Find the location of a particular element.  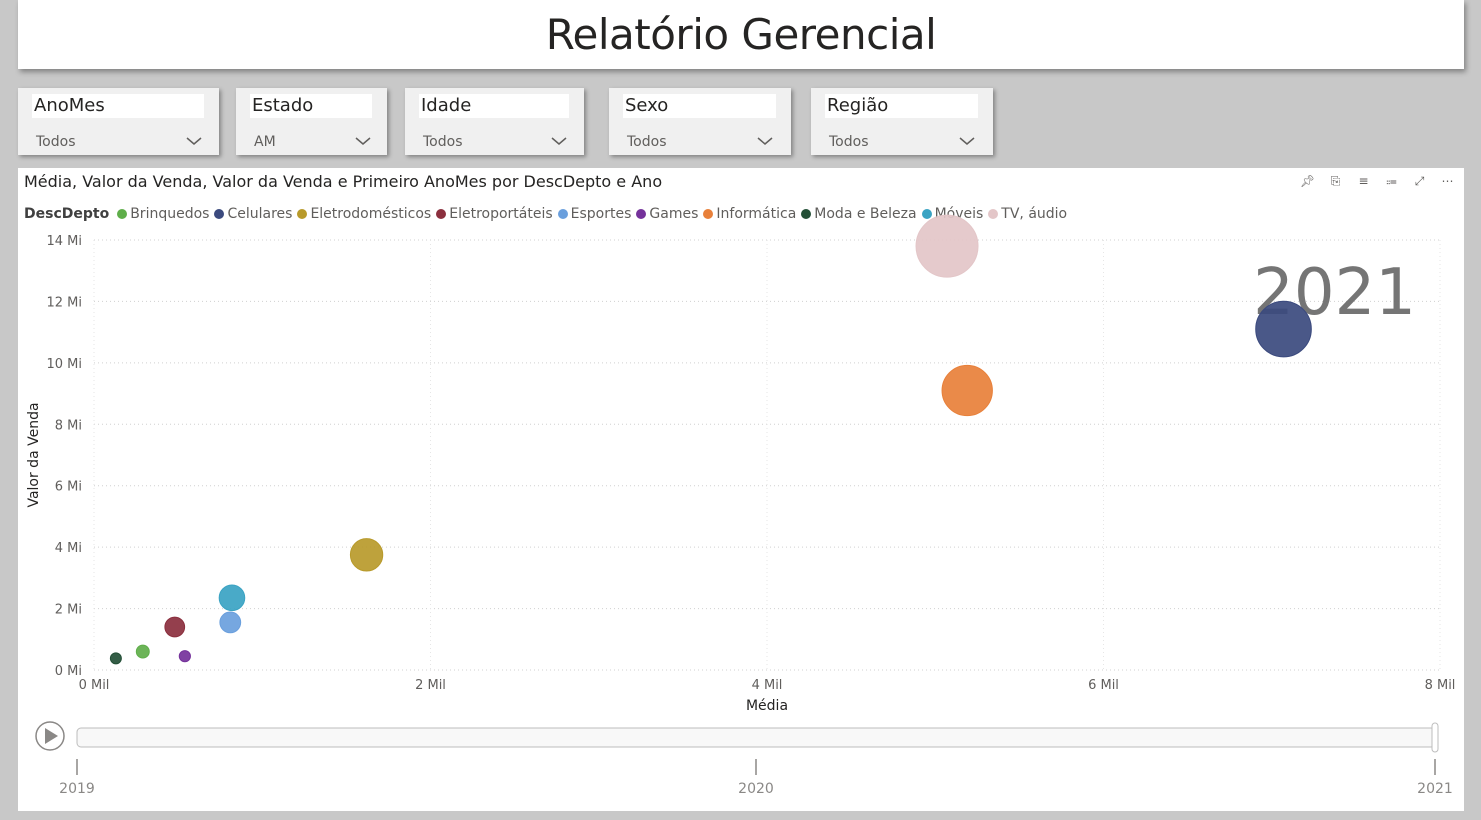

expand-icon: ⤢ is located at coordinates (1419, 181).